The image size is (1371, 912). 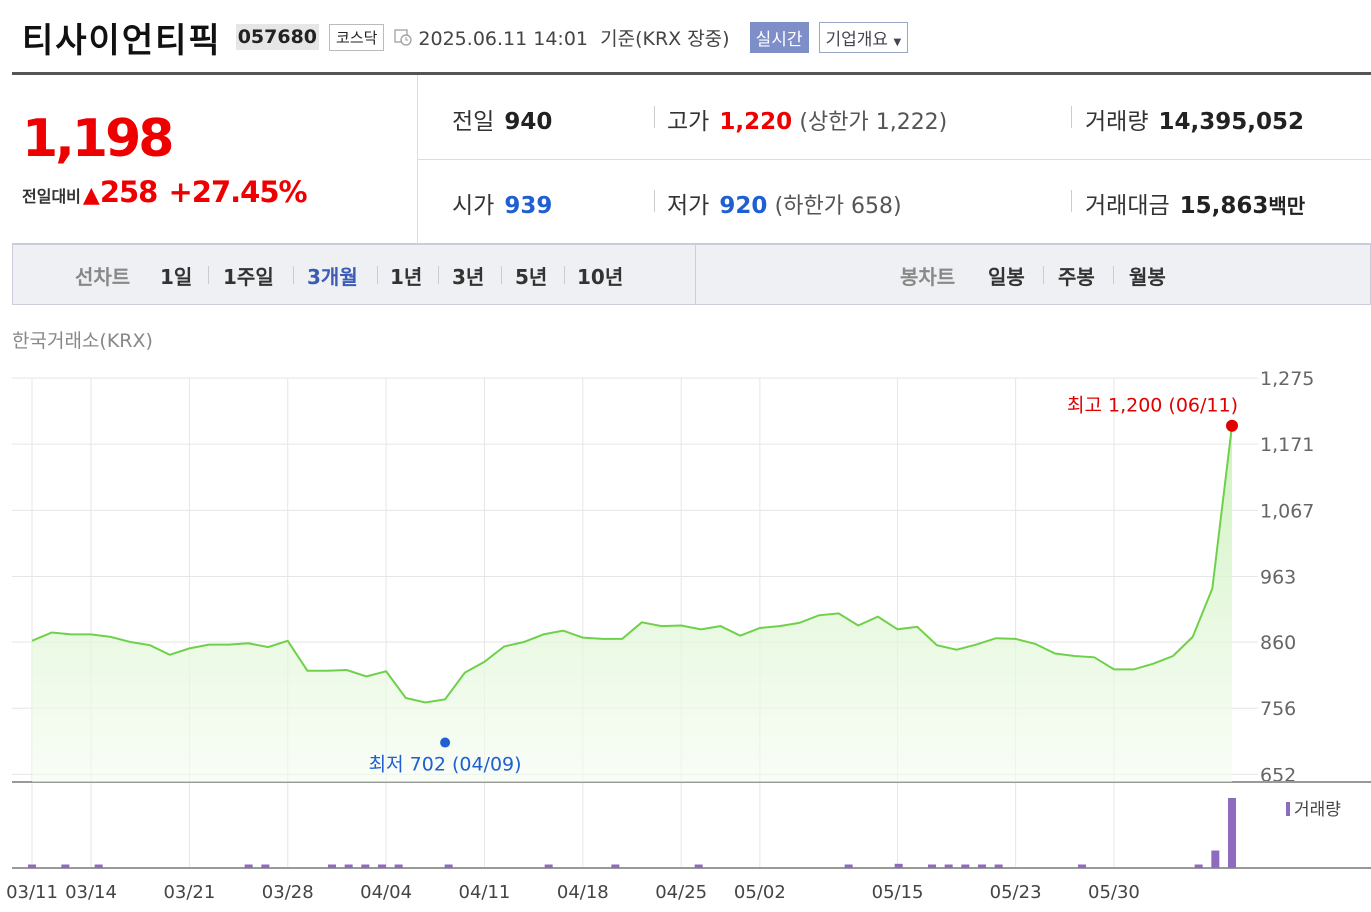 I want to click on volume-legend-swatch, so click(x=1288, y=809).